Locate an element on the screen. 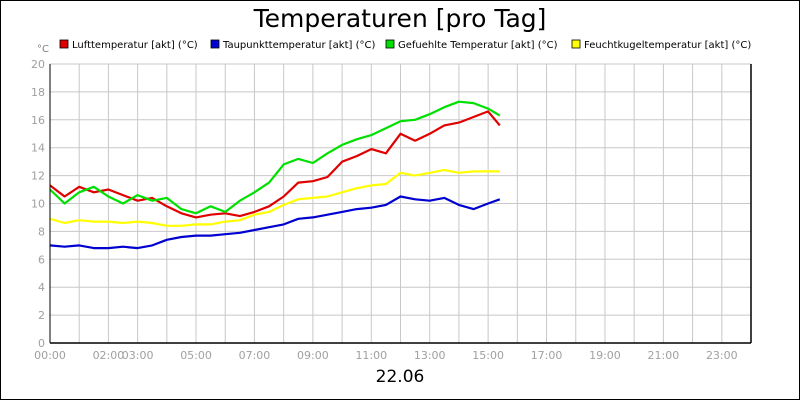 Image resolution: width=800 pixels, height=400 pixels. y-tick-label: 14 is located at coordinates (38, 148).